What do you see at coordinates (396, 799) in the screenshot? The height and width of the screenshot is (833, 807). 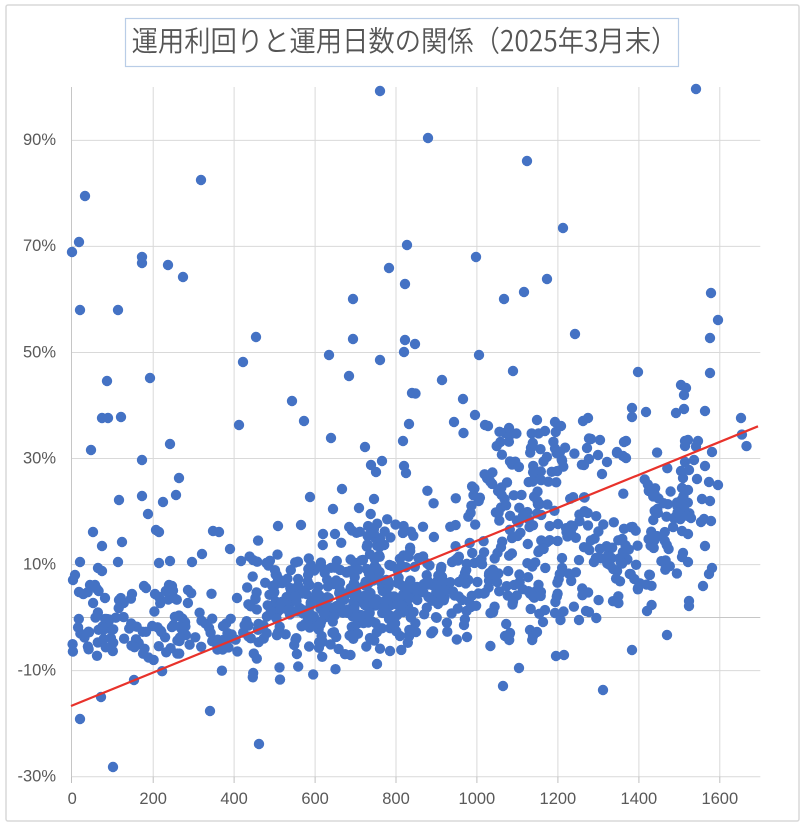 I see `svg-text: 800` at bounding box center [396, 799].